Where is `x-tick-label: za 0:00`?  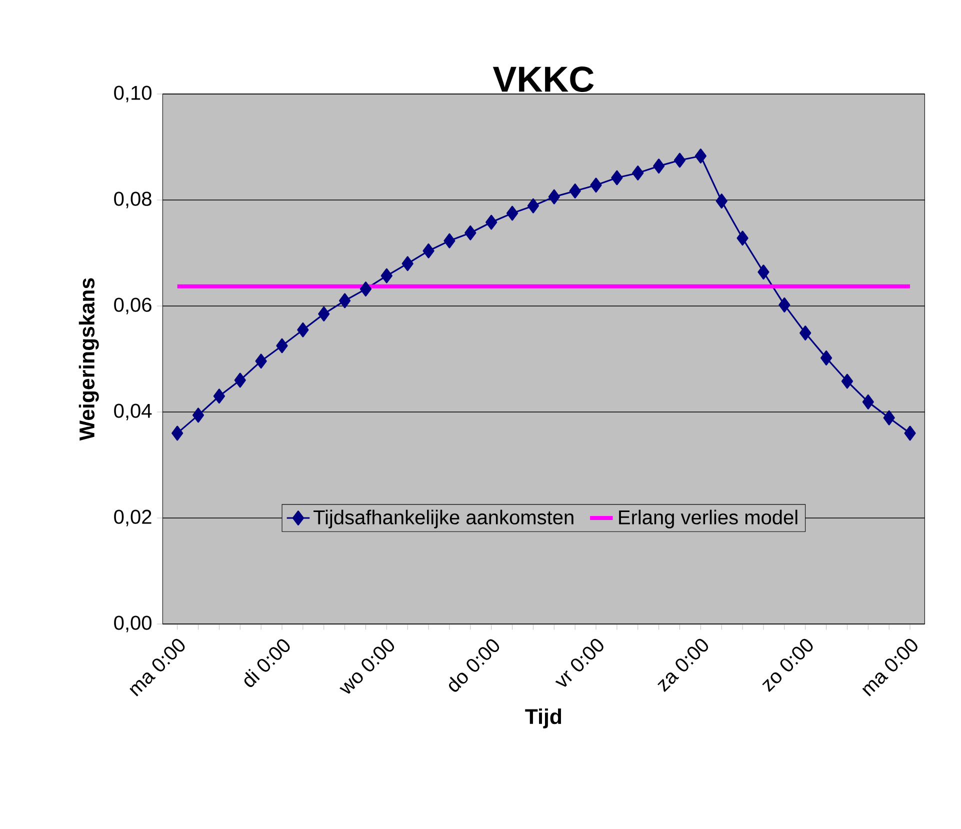
x-tick-label: za 0:00 is located at coordinates (683, 665).